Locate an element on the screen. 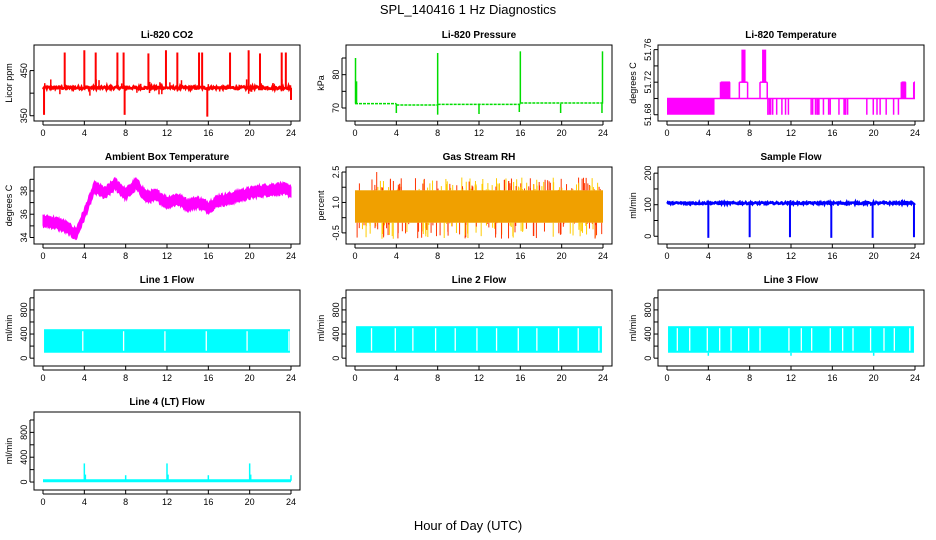 The image size is (936, 540). panel-line-1-flow: Line 1 Flow 0 4 8 12 16 20 24 0 400 800 ml/min is located at coordinates (152, 329).